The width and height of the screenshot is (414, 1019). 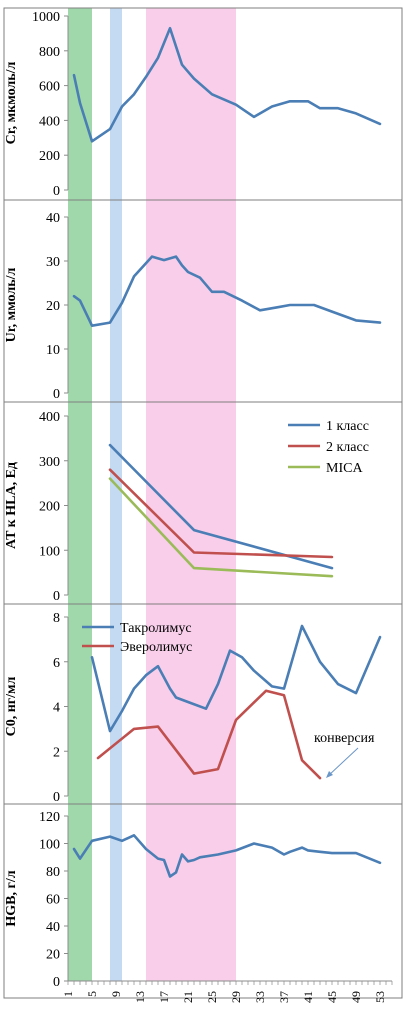 I want to click on legend-label: MICA, so click(x=344, y=468).